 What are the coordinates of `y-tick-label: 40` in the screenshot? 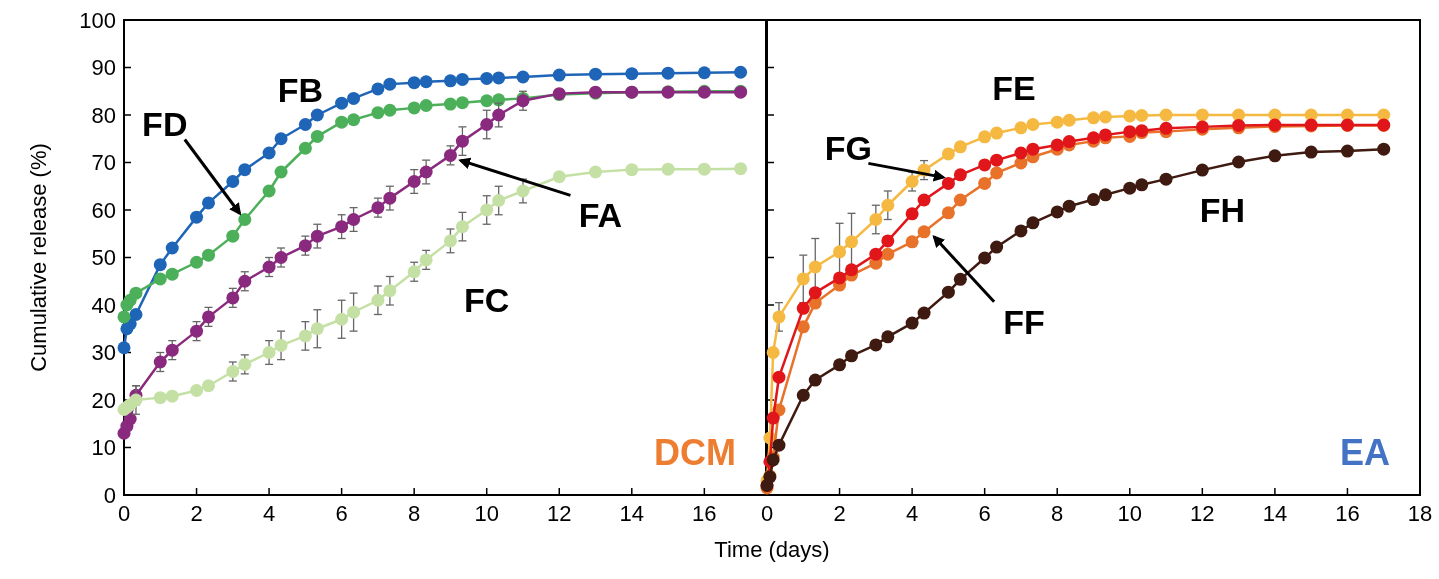 It's located at (103, 305).